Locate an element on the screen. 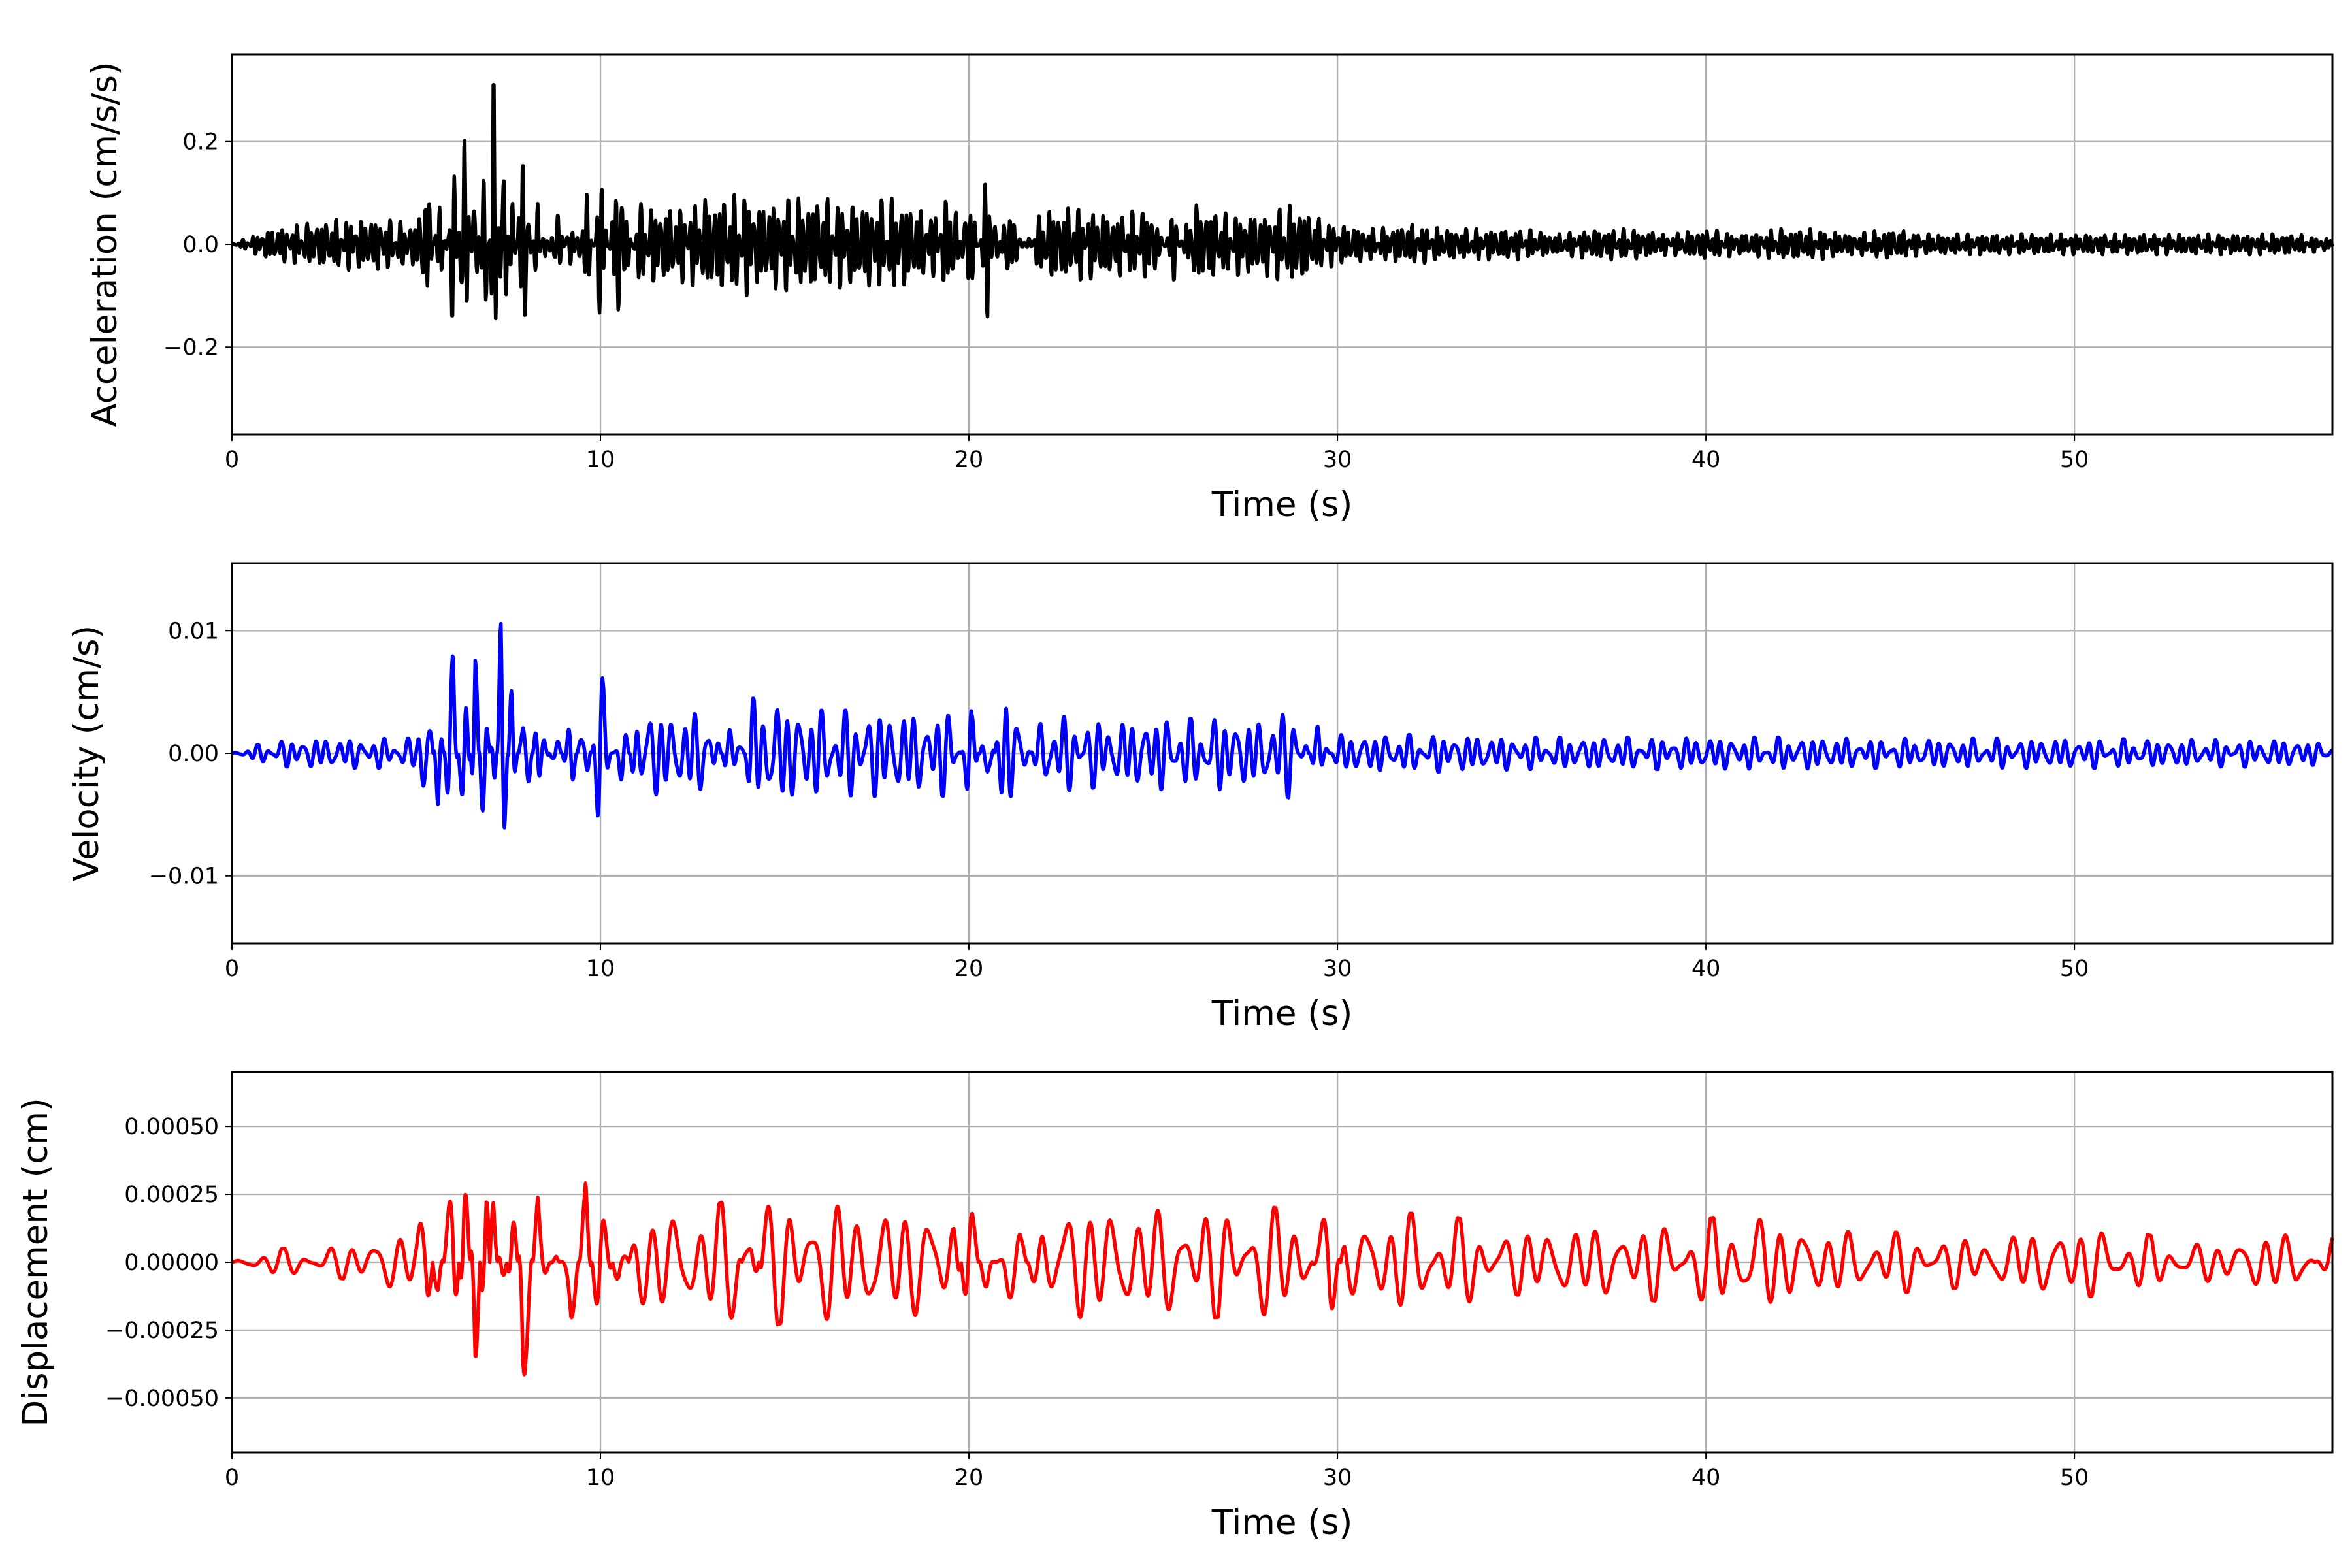 The height and width of the screenshot is (1568, 2352). displacement-y-tick-label: 0.00050 is located at coordinates (171, 1127).